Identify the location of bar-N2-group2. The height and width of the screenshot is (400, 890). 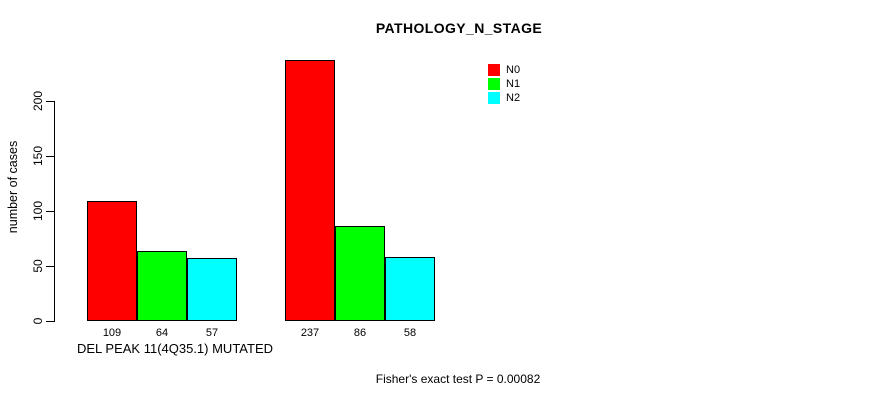
(410, 289).